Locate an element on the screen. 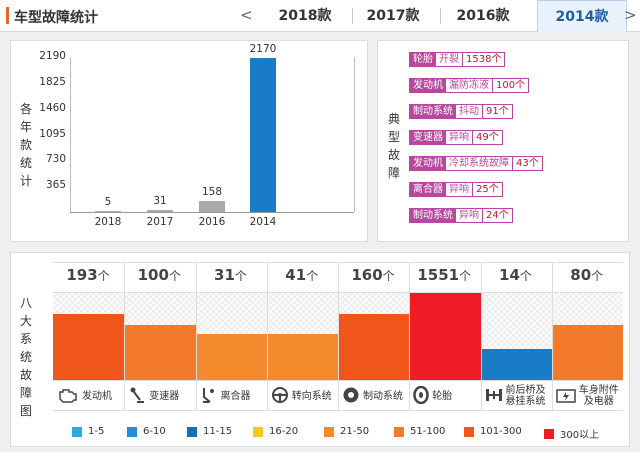  tab-divider is located at coordinates (440, 16).